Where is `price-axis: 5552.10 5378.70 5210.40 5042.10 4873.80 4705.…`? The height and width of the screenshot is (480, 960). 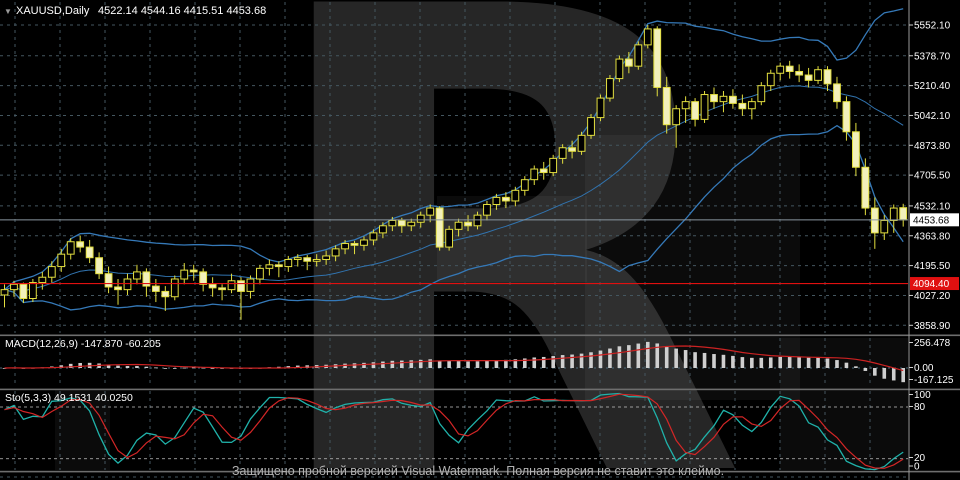
price-axis: 5552.10 5378.70 5210.40 5042.10 4873.80 4705.… is located at coordinates (933, 240).